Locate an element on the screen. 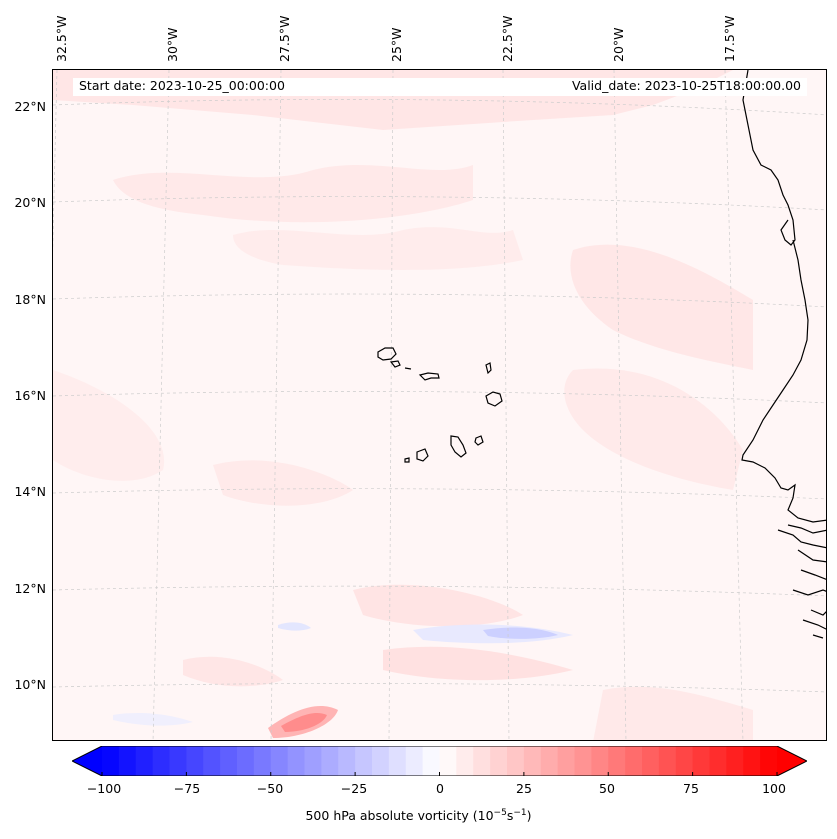 The width and height of the screenshot is (837, 839). lon-label-17-5w: 17.5°W is located at coordinates (729, 38).